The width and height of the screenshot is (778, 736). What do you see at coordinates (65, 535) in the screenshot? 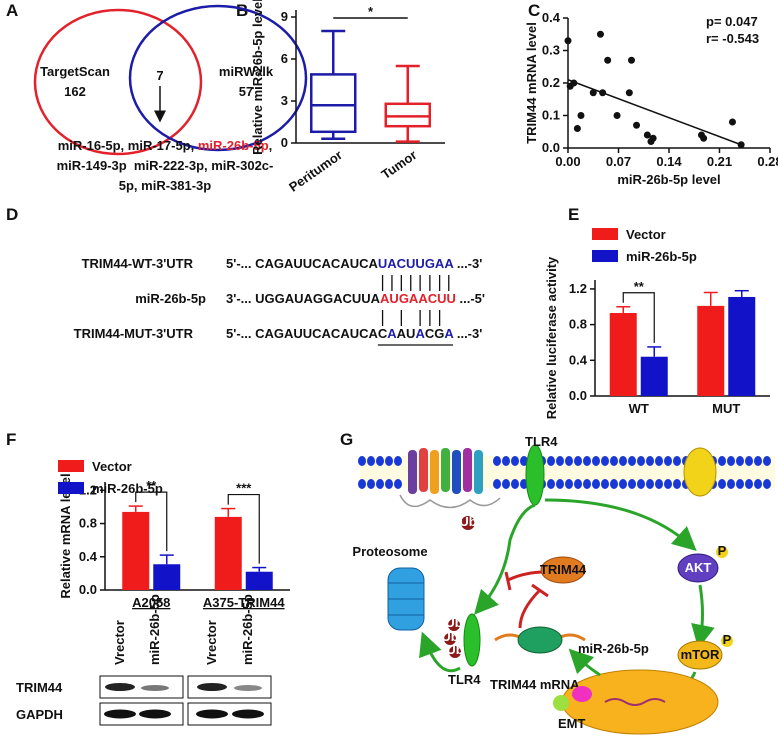
I see `y-axis-label: Relative mRNA level` at bounding box center [65, 535].